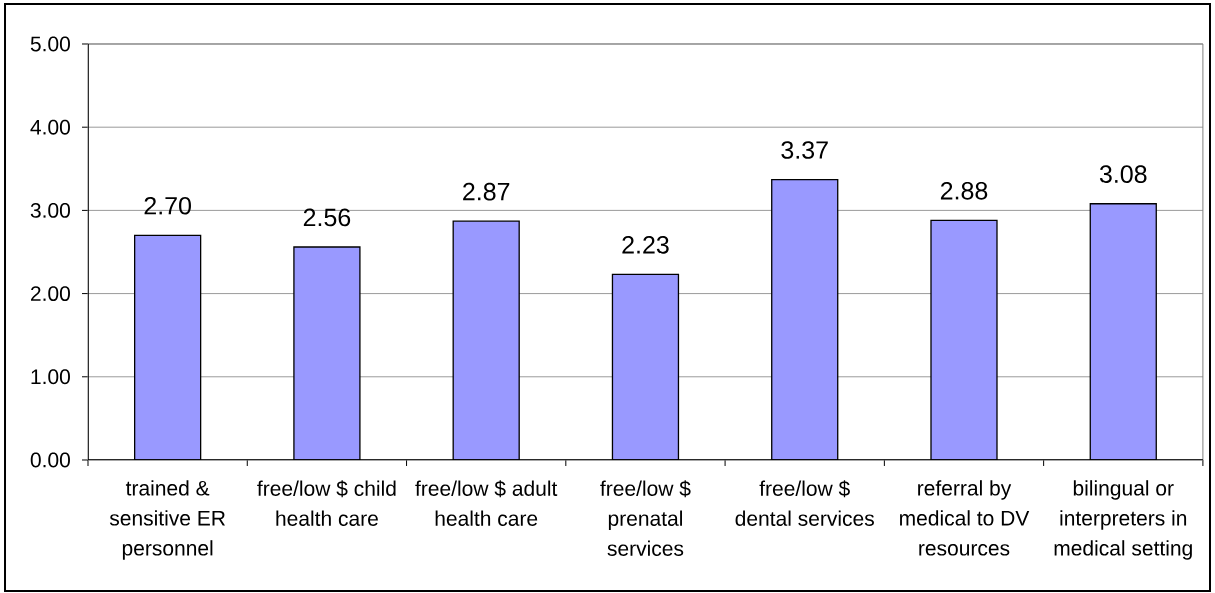 Image resolution: width=1215 pixels, height=593 pixels. What do you see at coordinates (327, 217) in the screenshot?
I see `data-label: 2.56` at bounding box center [327, 217].